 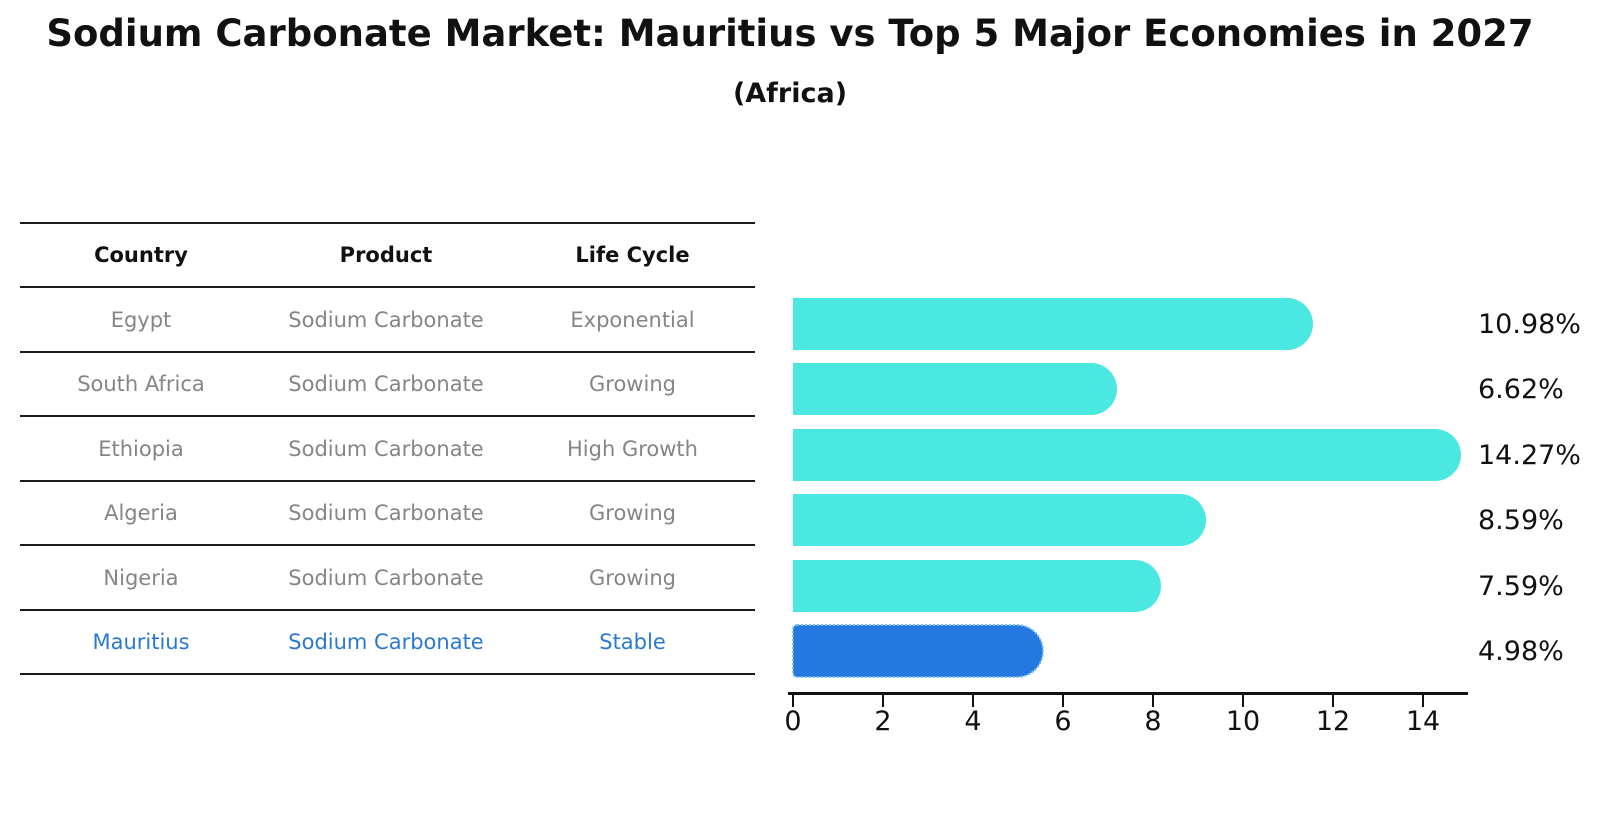 I want to click on table-row: Ethiopia Sodium Carbonate High Growth, so click(x=387, y=448).